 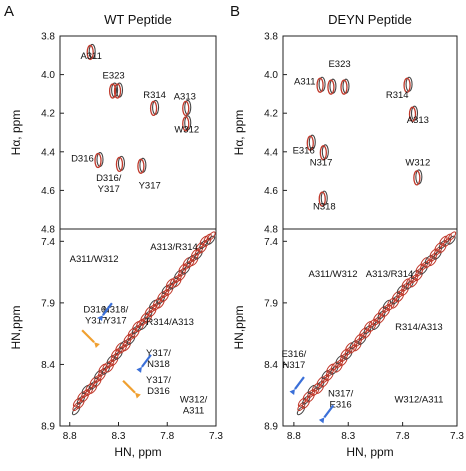 I want to click on y-tick-label: 4.6, so click(x=271, y=191).